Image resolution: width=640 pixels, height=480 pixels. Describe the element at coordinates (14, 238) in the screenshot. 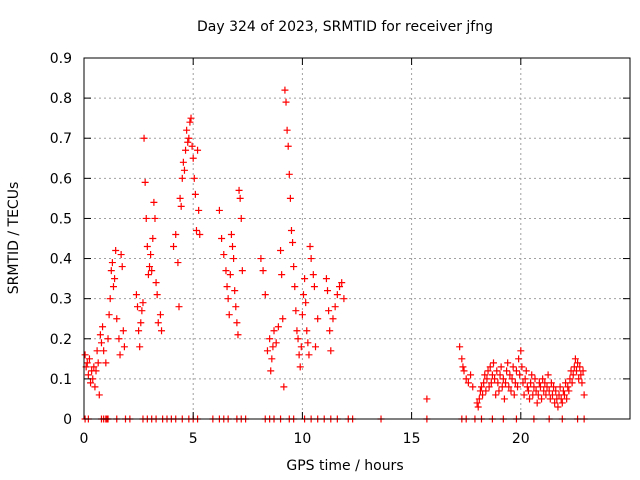

I see `y-axis-label: SRMTID / TECUs` at that location.